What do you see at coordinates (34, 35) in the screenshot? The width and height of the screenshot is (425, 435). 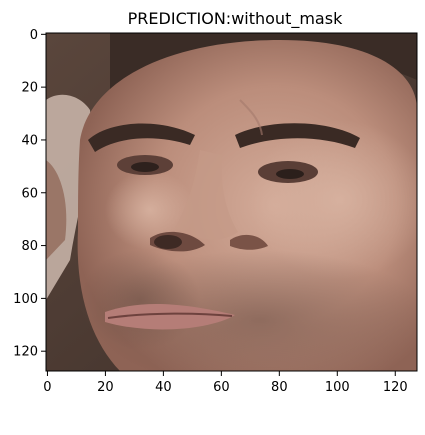 I see `y-tick-label: 0` at bounding box center [34, 35].